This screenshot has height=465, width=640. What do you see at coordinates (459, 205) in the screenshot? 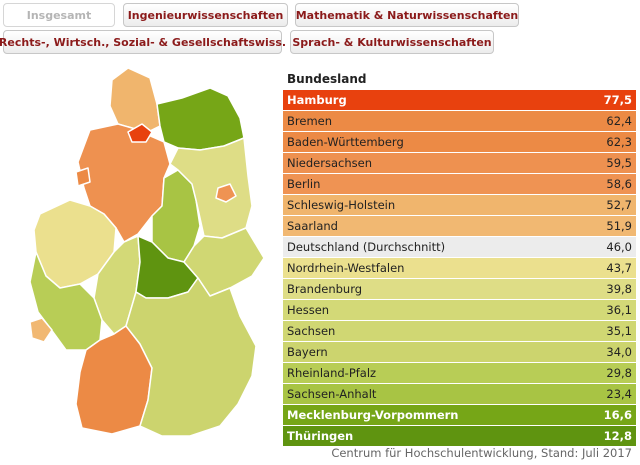
I see `table-row: Schleswig-Holstein 52,7` at bounding box center [459, 205].